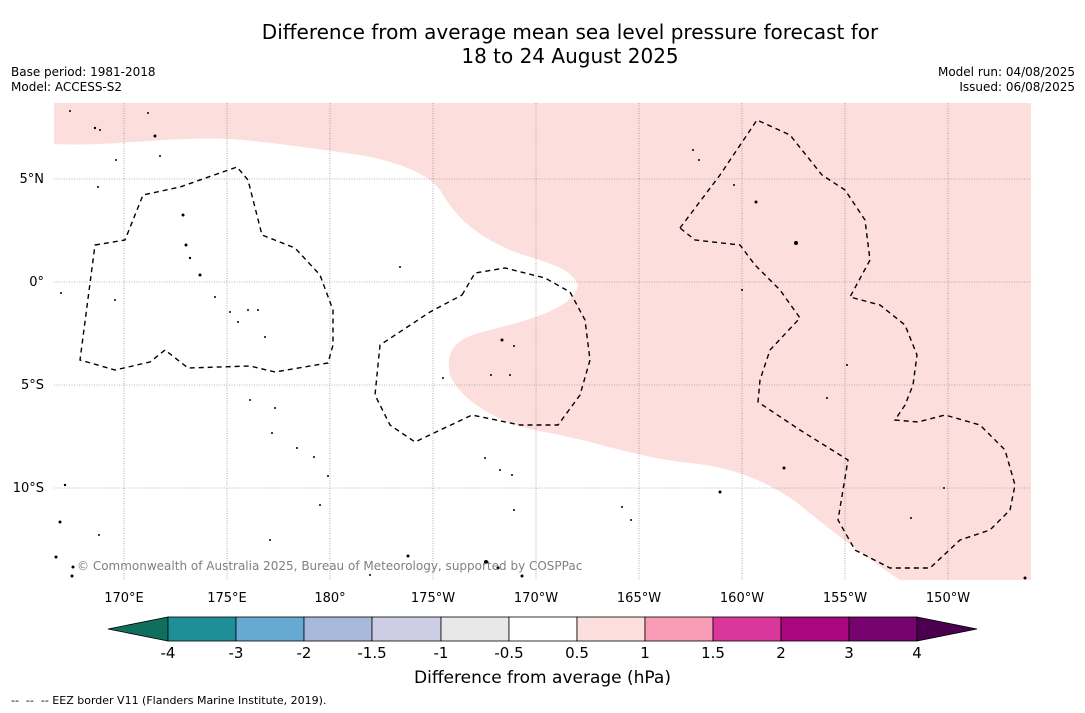  Describe the element at coordinates (433, 598) in the screenshot. I see `lon-label-175w: 175°W` at that location.